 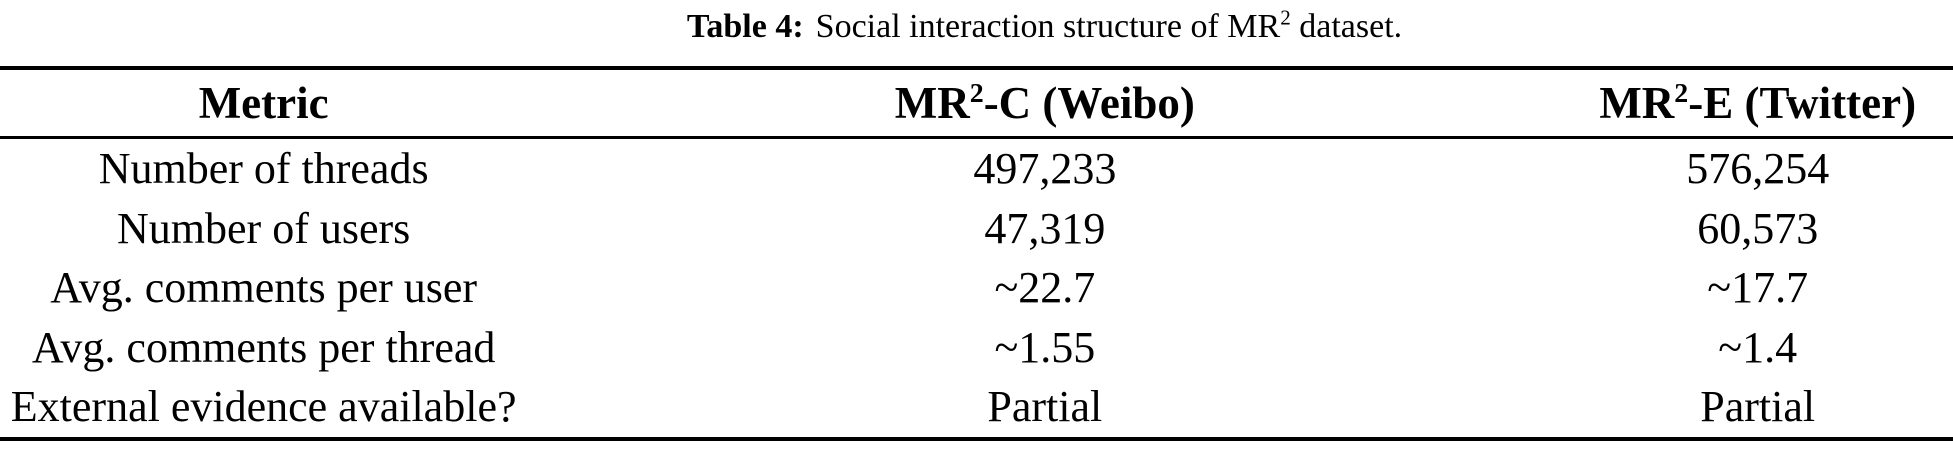 What do you see at coordinates (932, 103) in the screenshot?
I see `column-header-weibo-prefix: MR` at bounding box center [932, 103].